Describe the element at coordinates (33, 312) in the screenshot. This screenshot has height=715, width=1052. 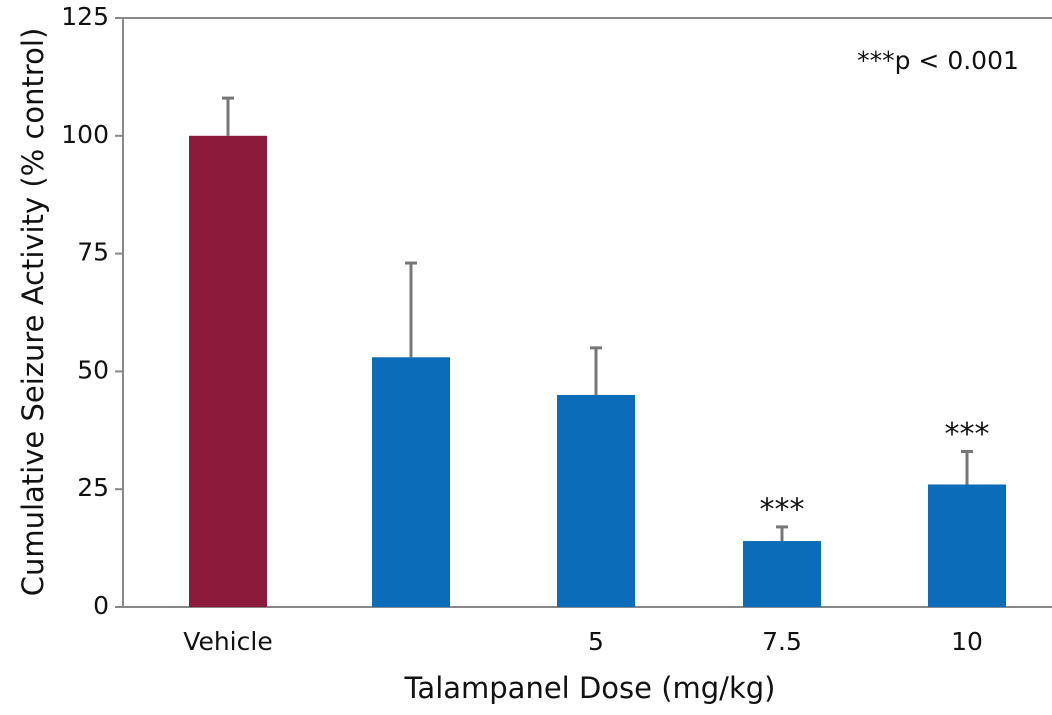
I see `y-axis-label: Cumulative Seizure Activity (% control)` at that location.